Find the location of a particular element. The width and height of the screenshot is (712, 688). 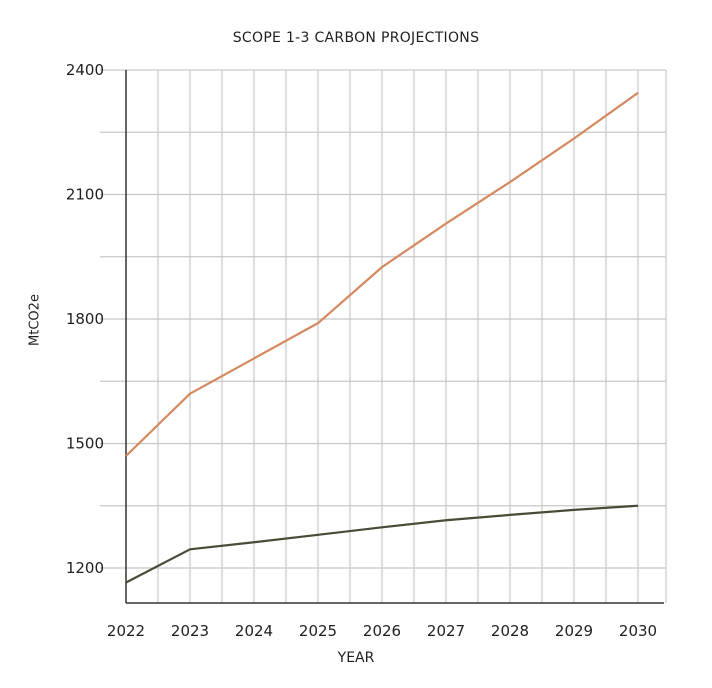

y-tick-label: 1200 is located at coordinates (85, 568).